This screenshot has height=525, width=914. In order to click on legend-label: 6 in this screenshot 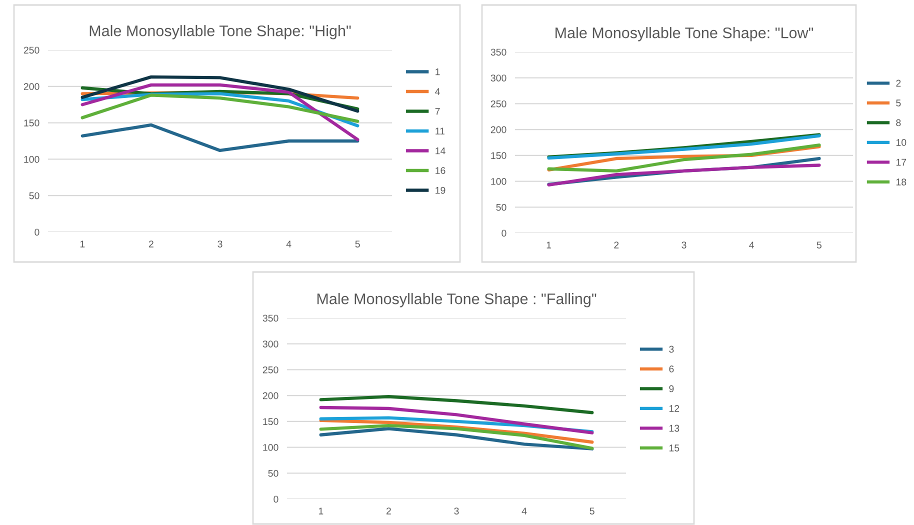, I will do `click(671, 369)`.